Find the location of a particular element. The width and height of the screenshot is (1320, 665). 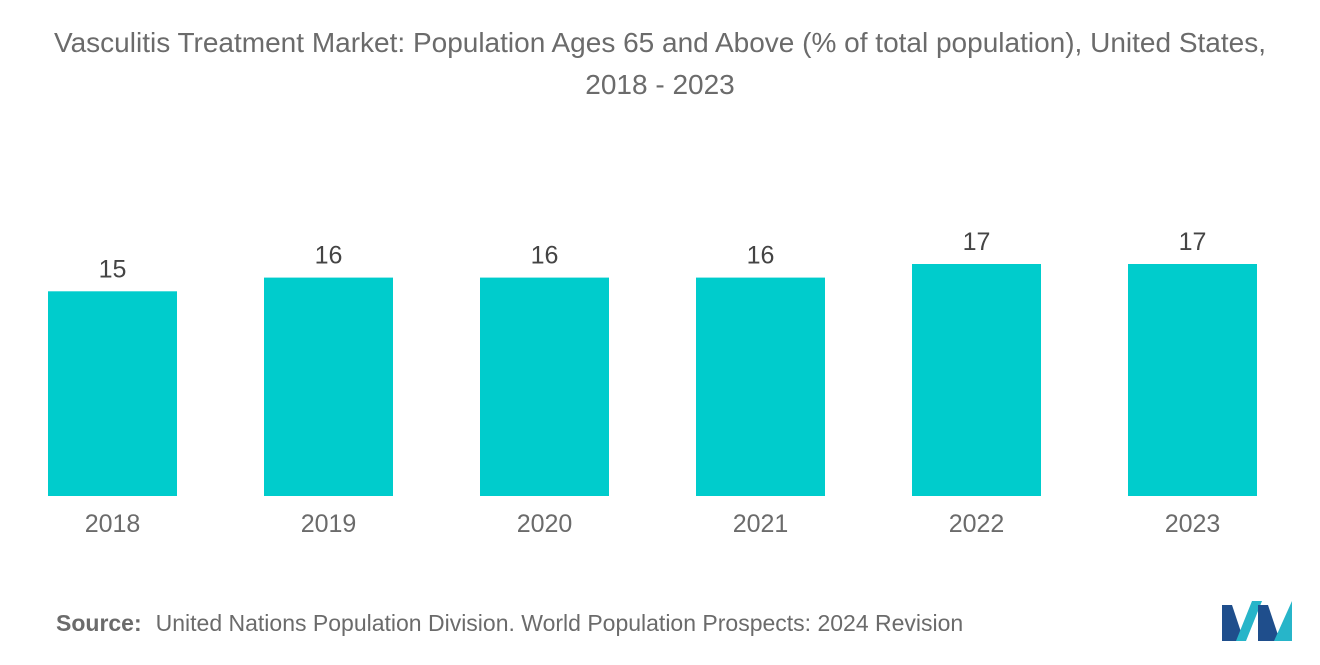

x-tick-label-2018: 2018 is located at coordinates (113, 524).